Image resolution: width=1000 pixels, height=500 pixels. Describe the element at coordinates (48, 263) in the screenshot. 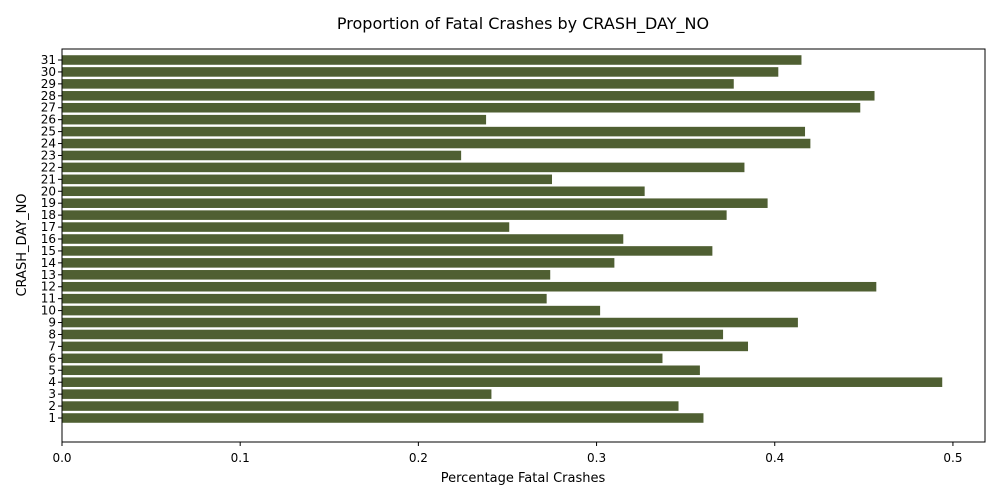

I see `y-tick-label: 14` at that location.